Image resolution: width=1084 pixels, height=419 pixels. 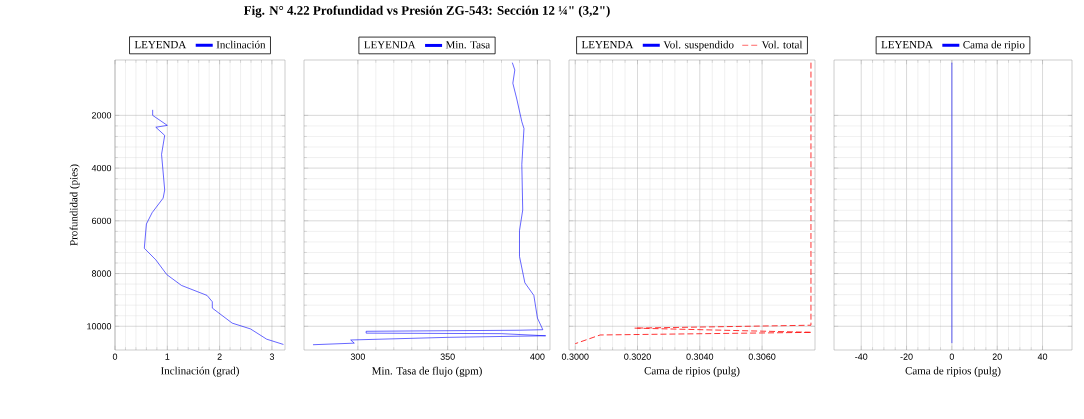 What do you see at coordinates (426, 11) in the screenshot?
I see `chart-title: Fig. N° 4.22 Profundidad vs Presión ZG-543: Sección 12 ¼" (3,2")` at bounding box center [426, 11].